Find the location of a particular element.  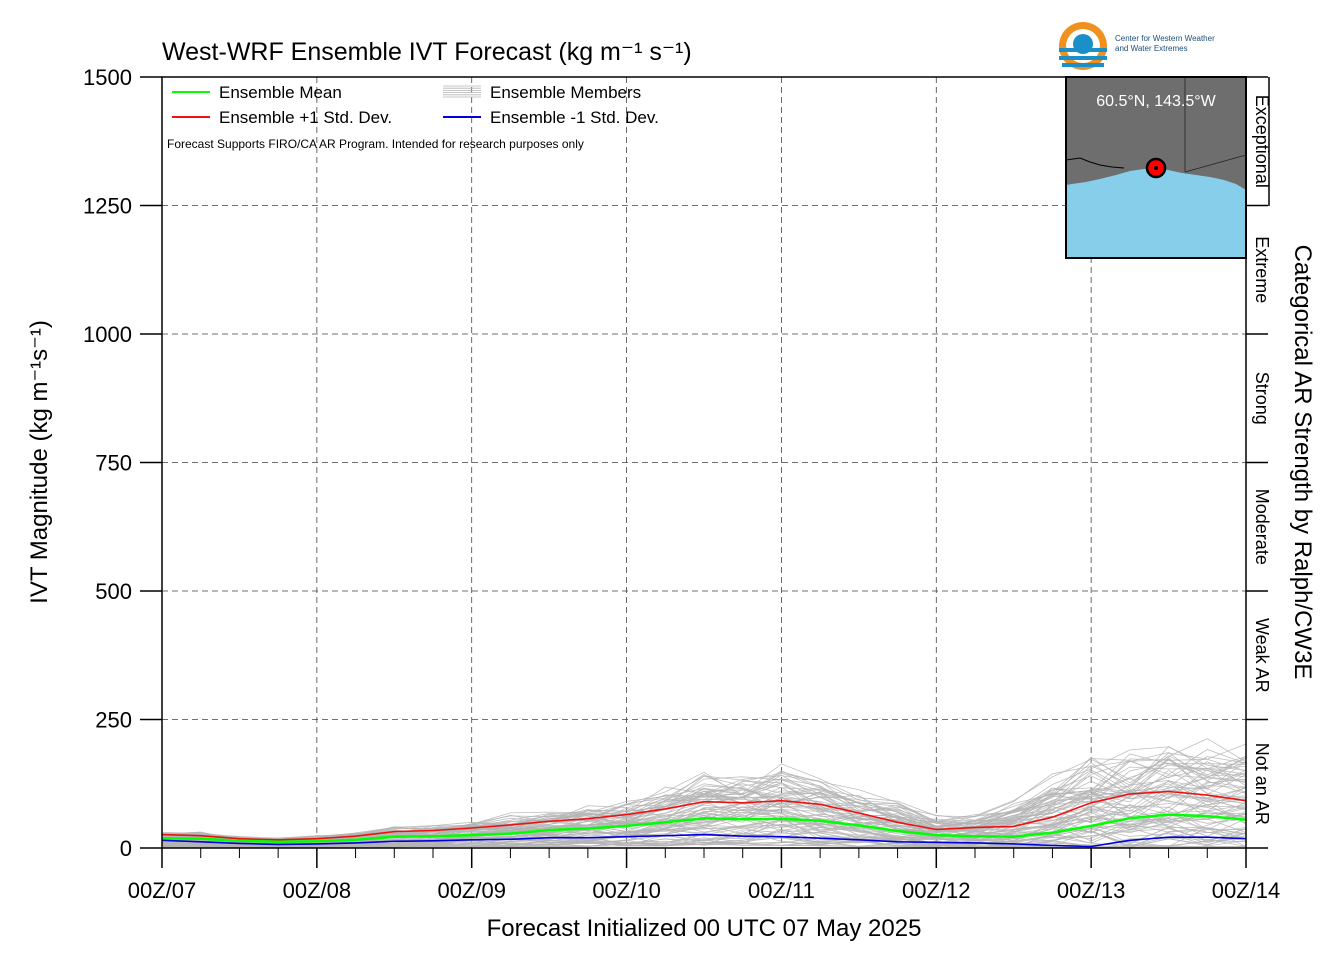

ar-category-label: Moderate is located at coordinates (1262, 527).